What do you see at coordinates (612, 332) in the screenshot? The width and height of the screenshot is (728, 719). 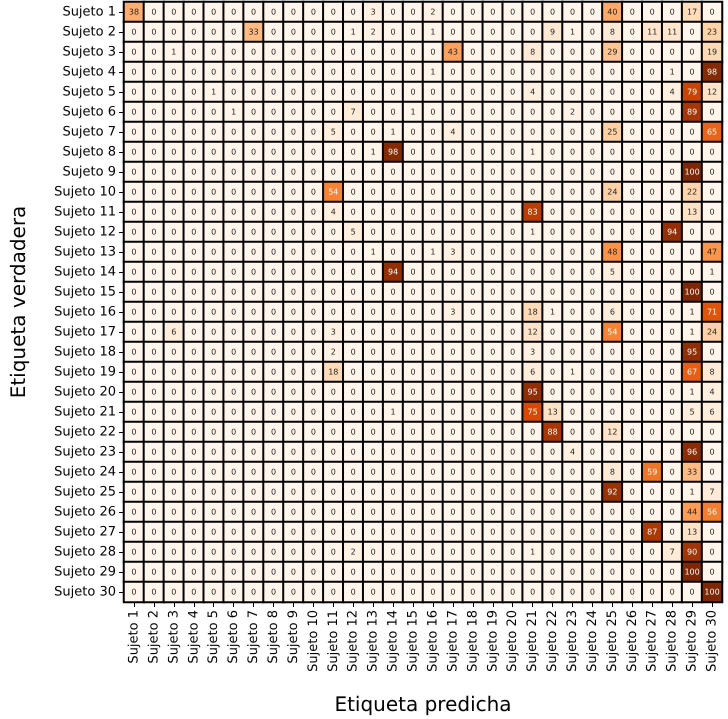 I see `data-label: 54` at bounding box center [612, 332].